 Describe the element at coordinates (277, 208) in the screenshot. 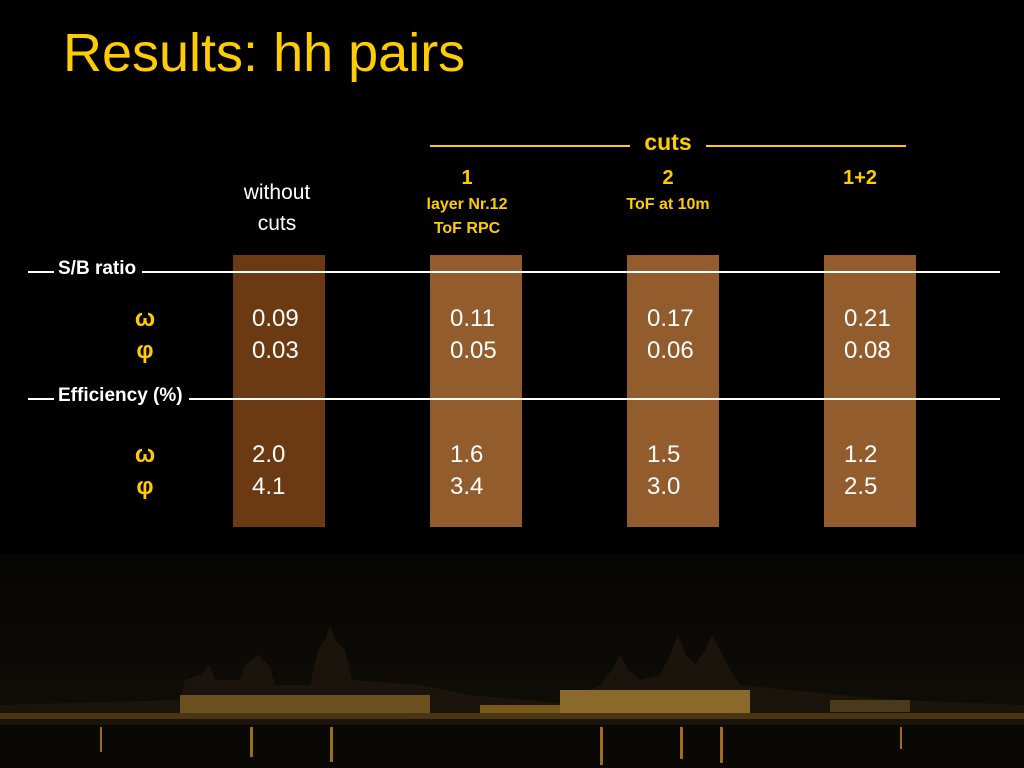

I see `column-header: without cuts` at that location.